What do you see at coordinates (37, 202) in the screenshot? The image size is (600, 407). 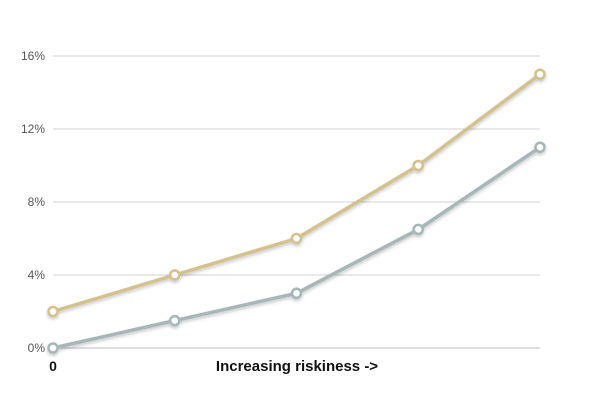 I see `y-tick-label-2: 8%` at bounding box center [37, 202].